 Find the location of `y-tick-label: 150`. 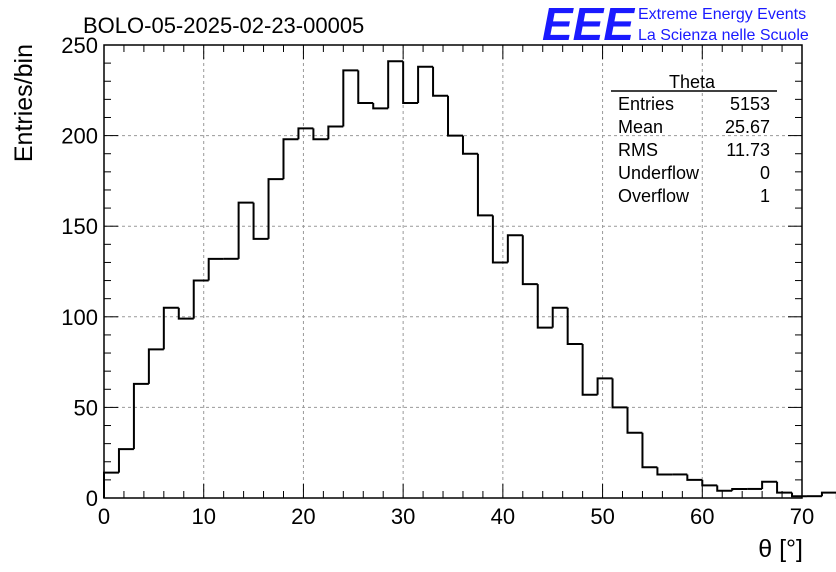

y-tick-label: 150 is located at coordinates (79, 226).